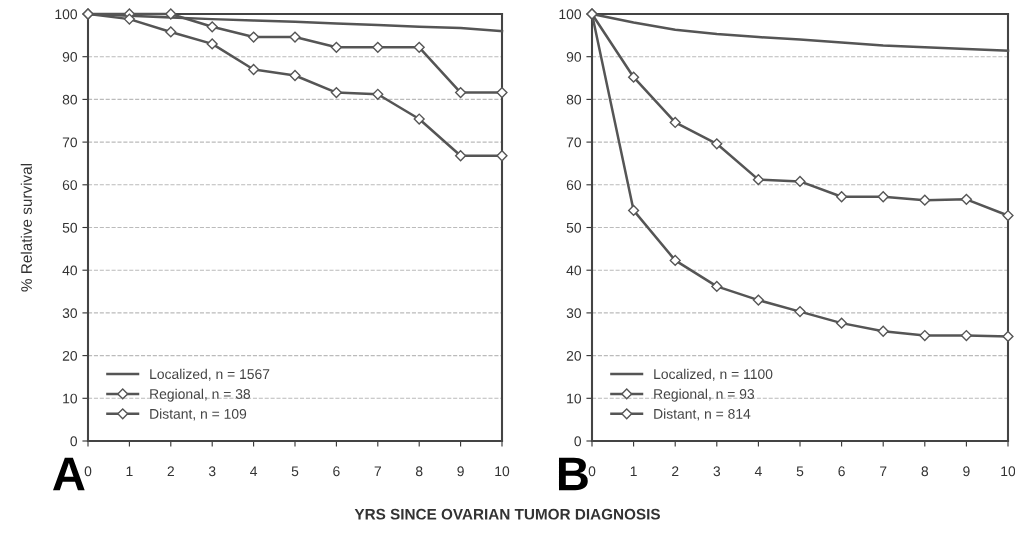 This screenshot has height=537, width=1015. I want to click on text: A, so click(69, 474).